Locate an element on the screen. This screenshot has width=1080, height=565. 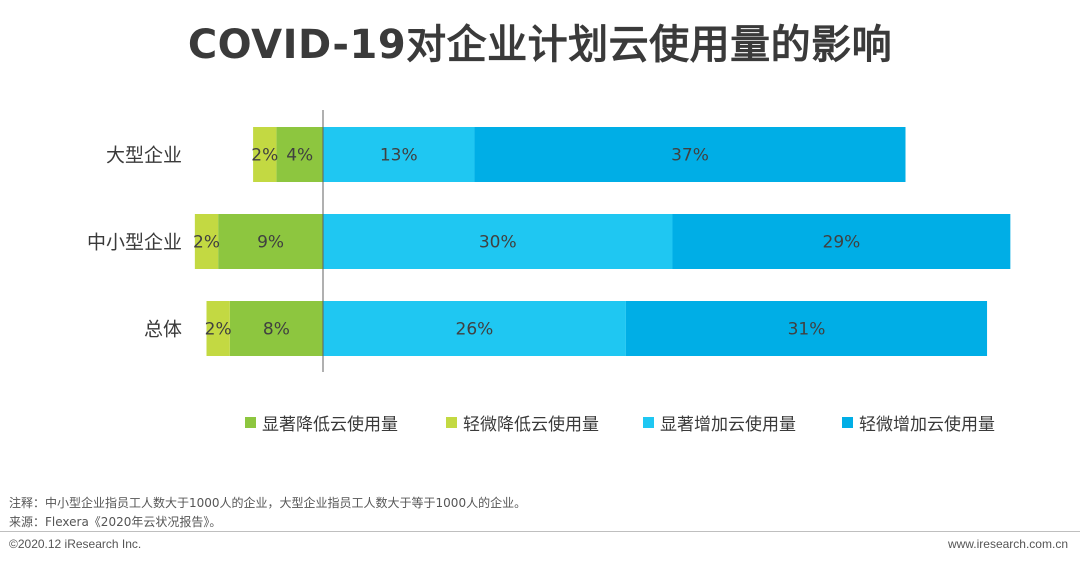
data-label: 26% is located at coordinates (475, 330).